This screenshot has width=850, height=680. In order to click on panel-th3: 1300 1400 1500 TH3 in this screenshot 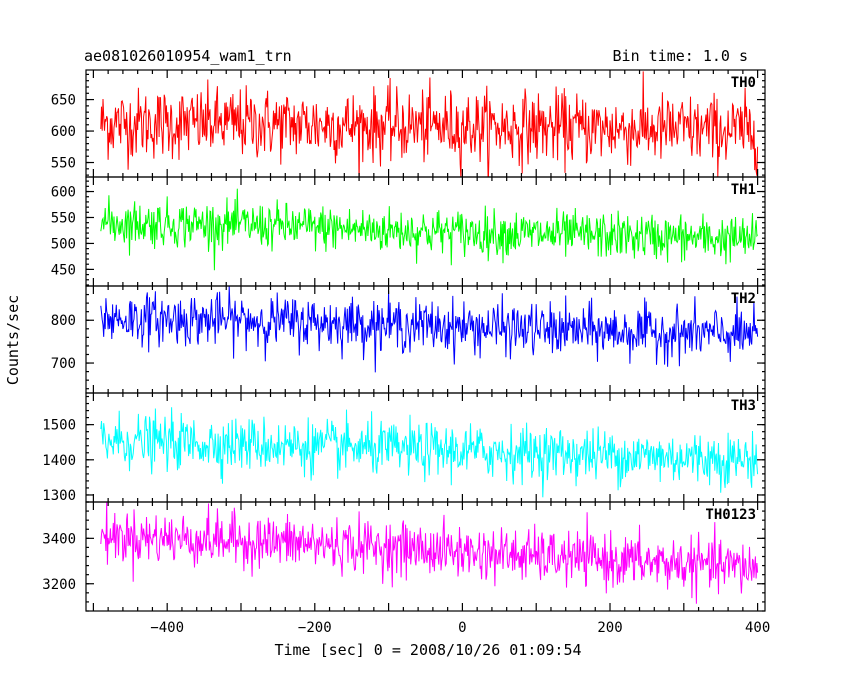, I will do `click(404, 448)`.